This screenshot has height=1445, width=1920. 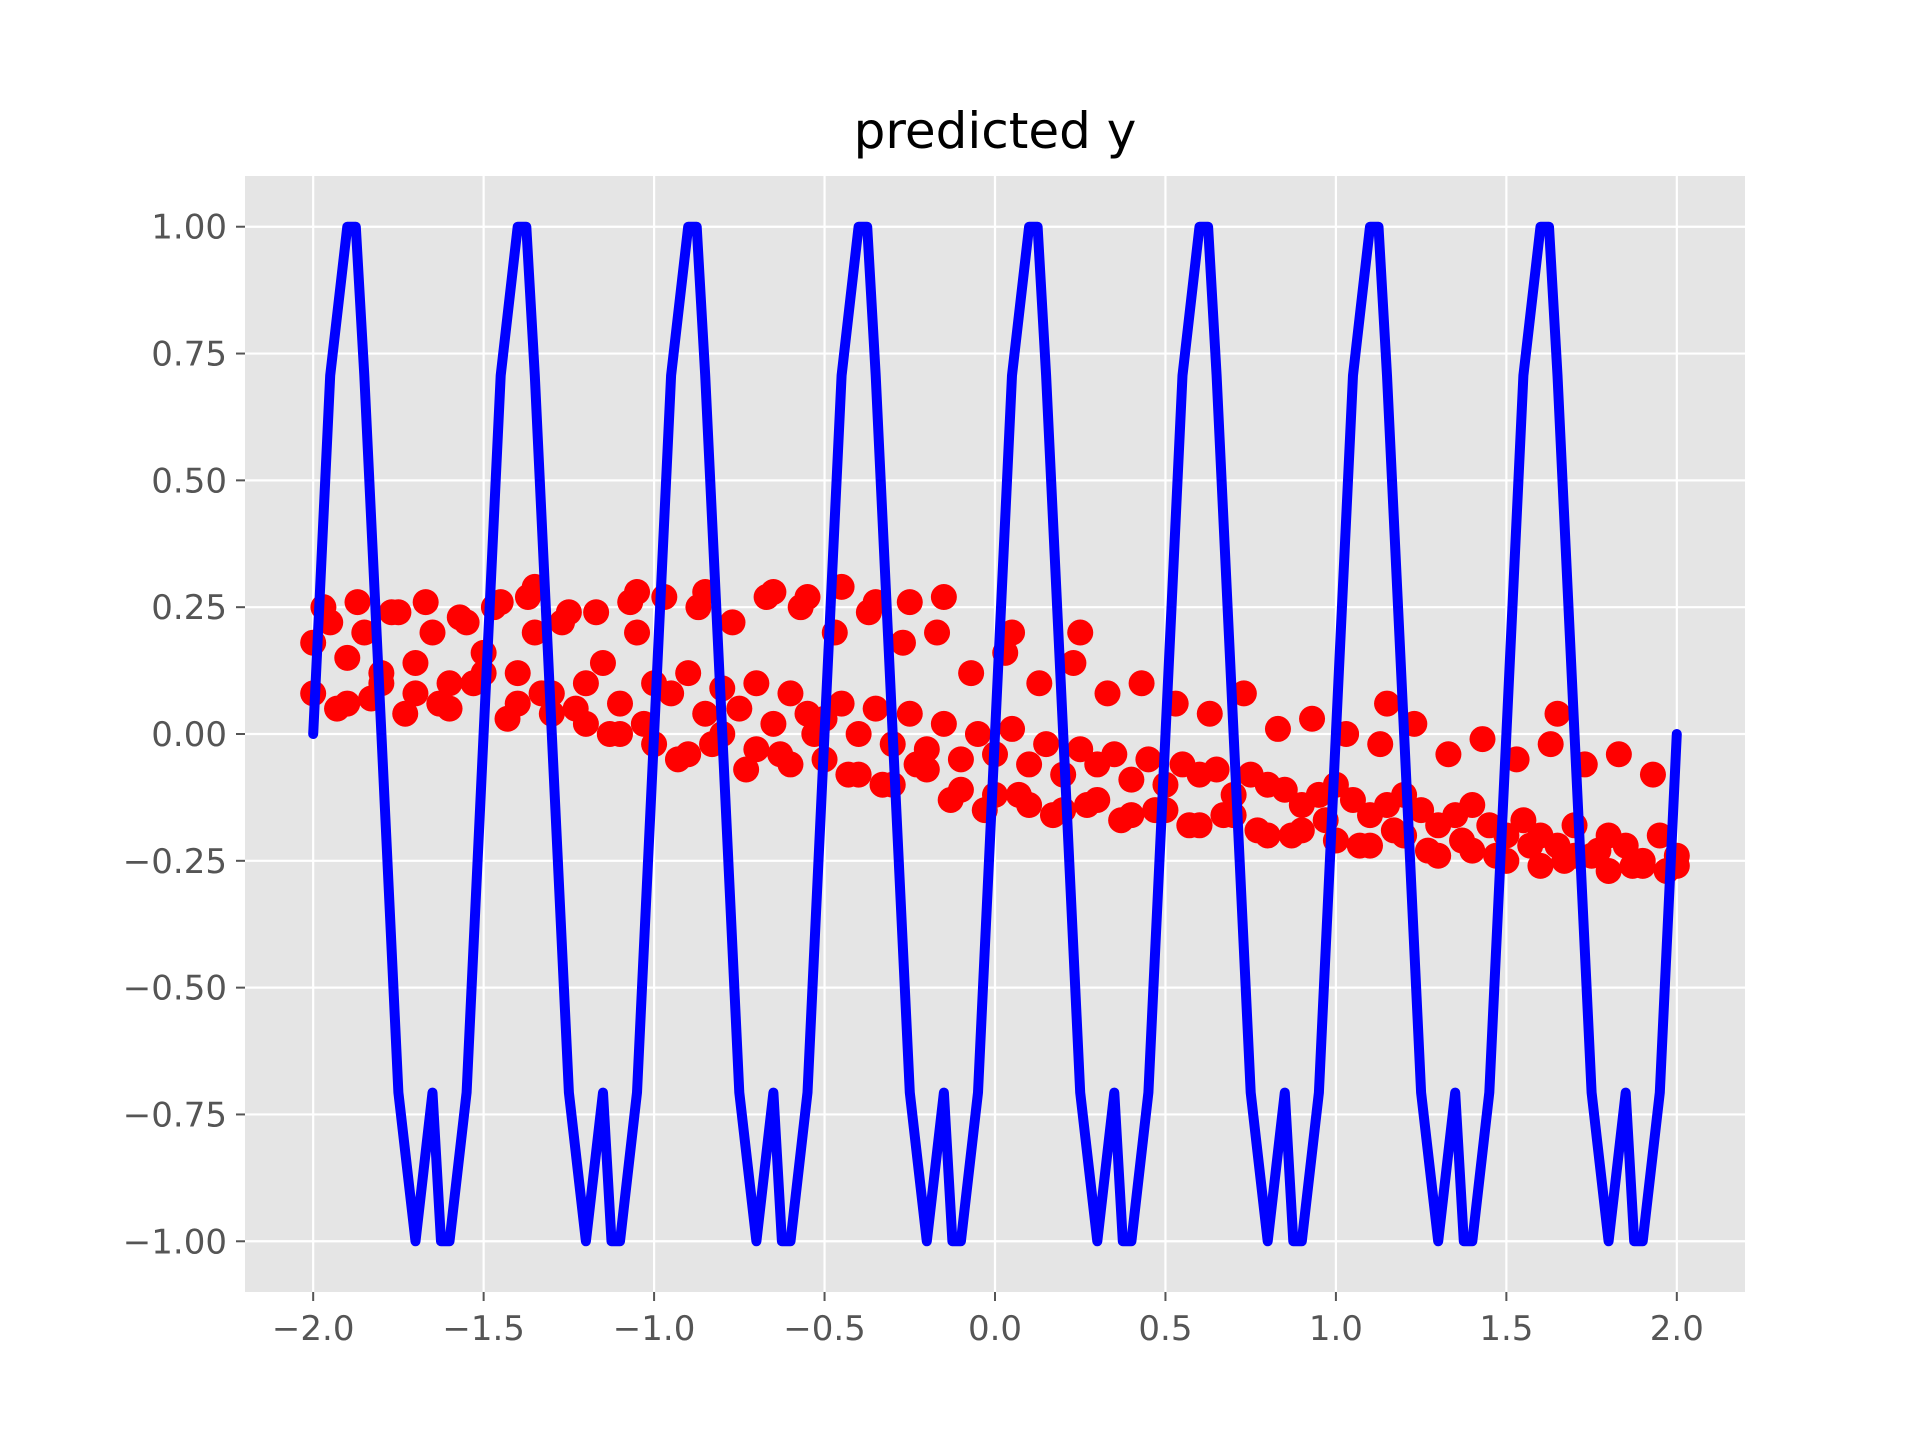 What do you see at coordinates (175, 1242) in the screenshot?
I see `y-tick-label: −1.00` at bounding box center [175, 1242].